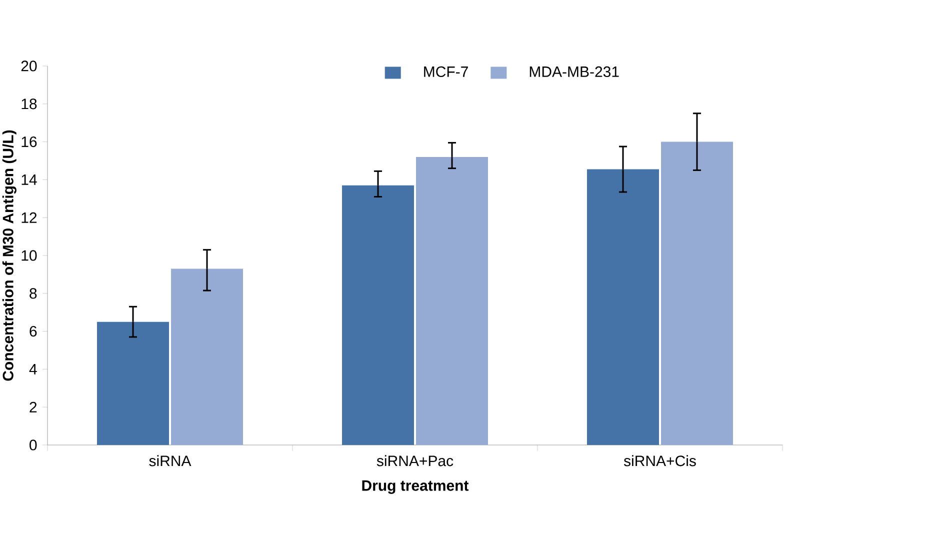 The width and height of the screenshot is (929, 559). I want to click on y-axis-title: Concentration of M30 Antigen (U/L), so click(9, 255).